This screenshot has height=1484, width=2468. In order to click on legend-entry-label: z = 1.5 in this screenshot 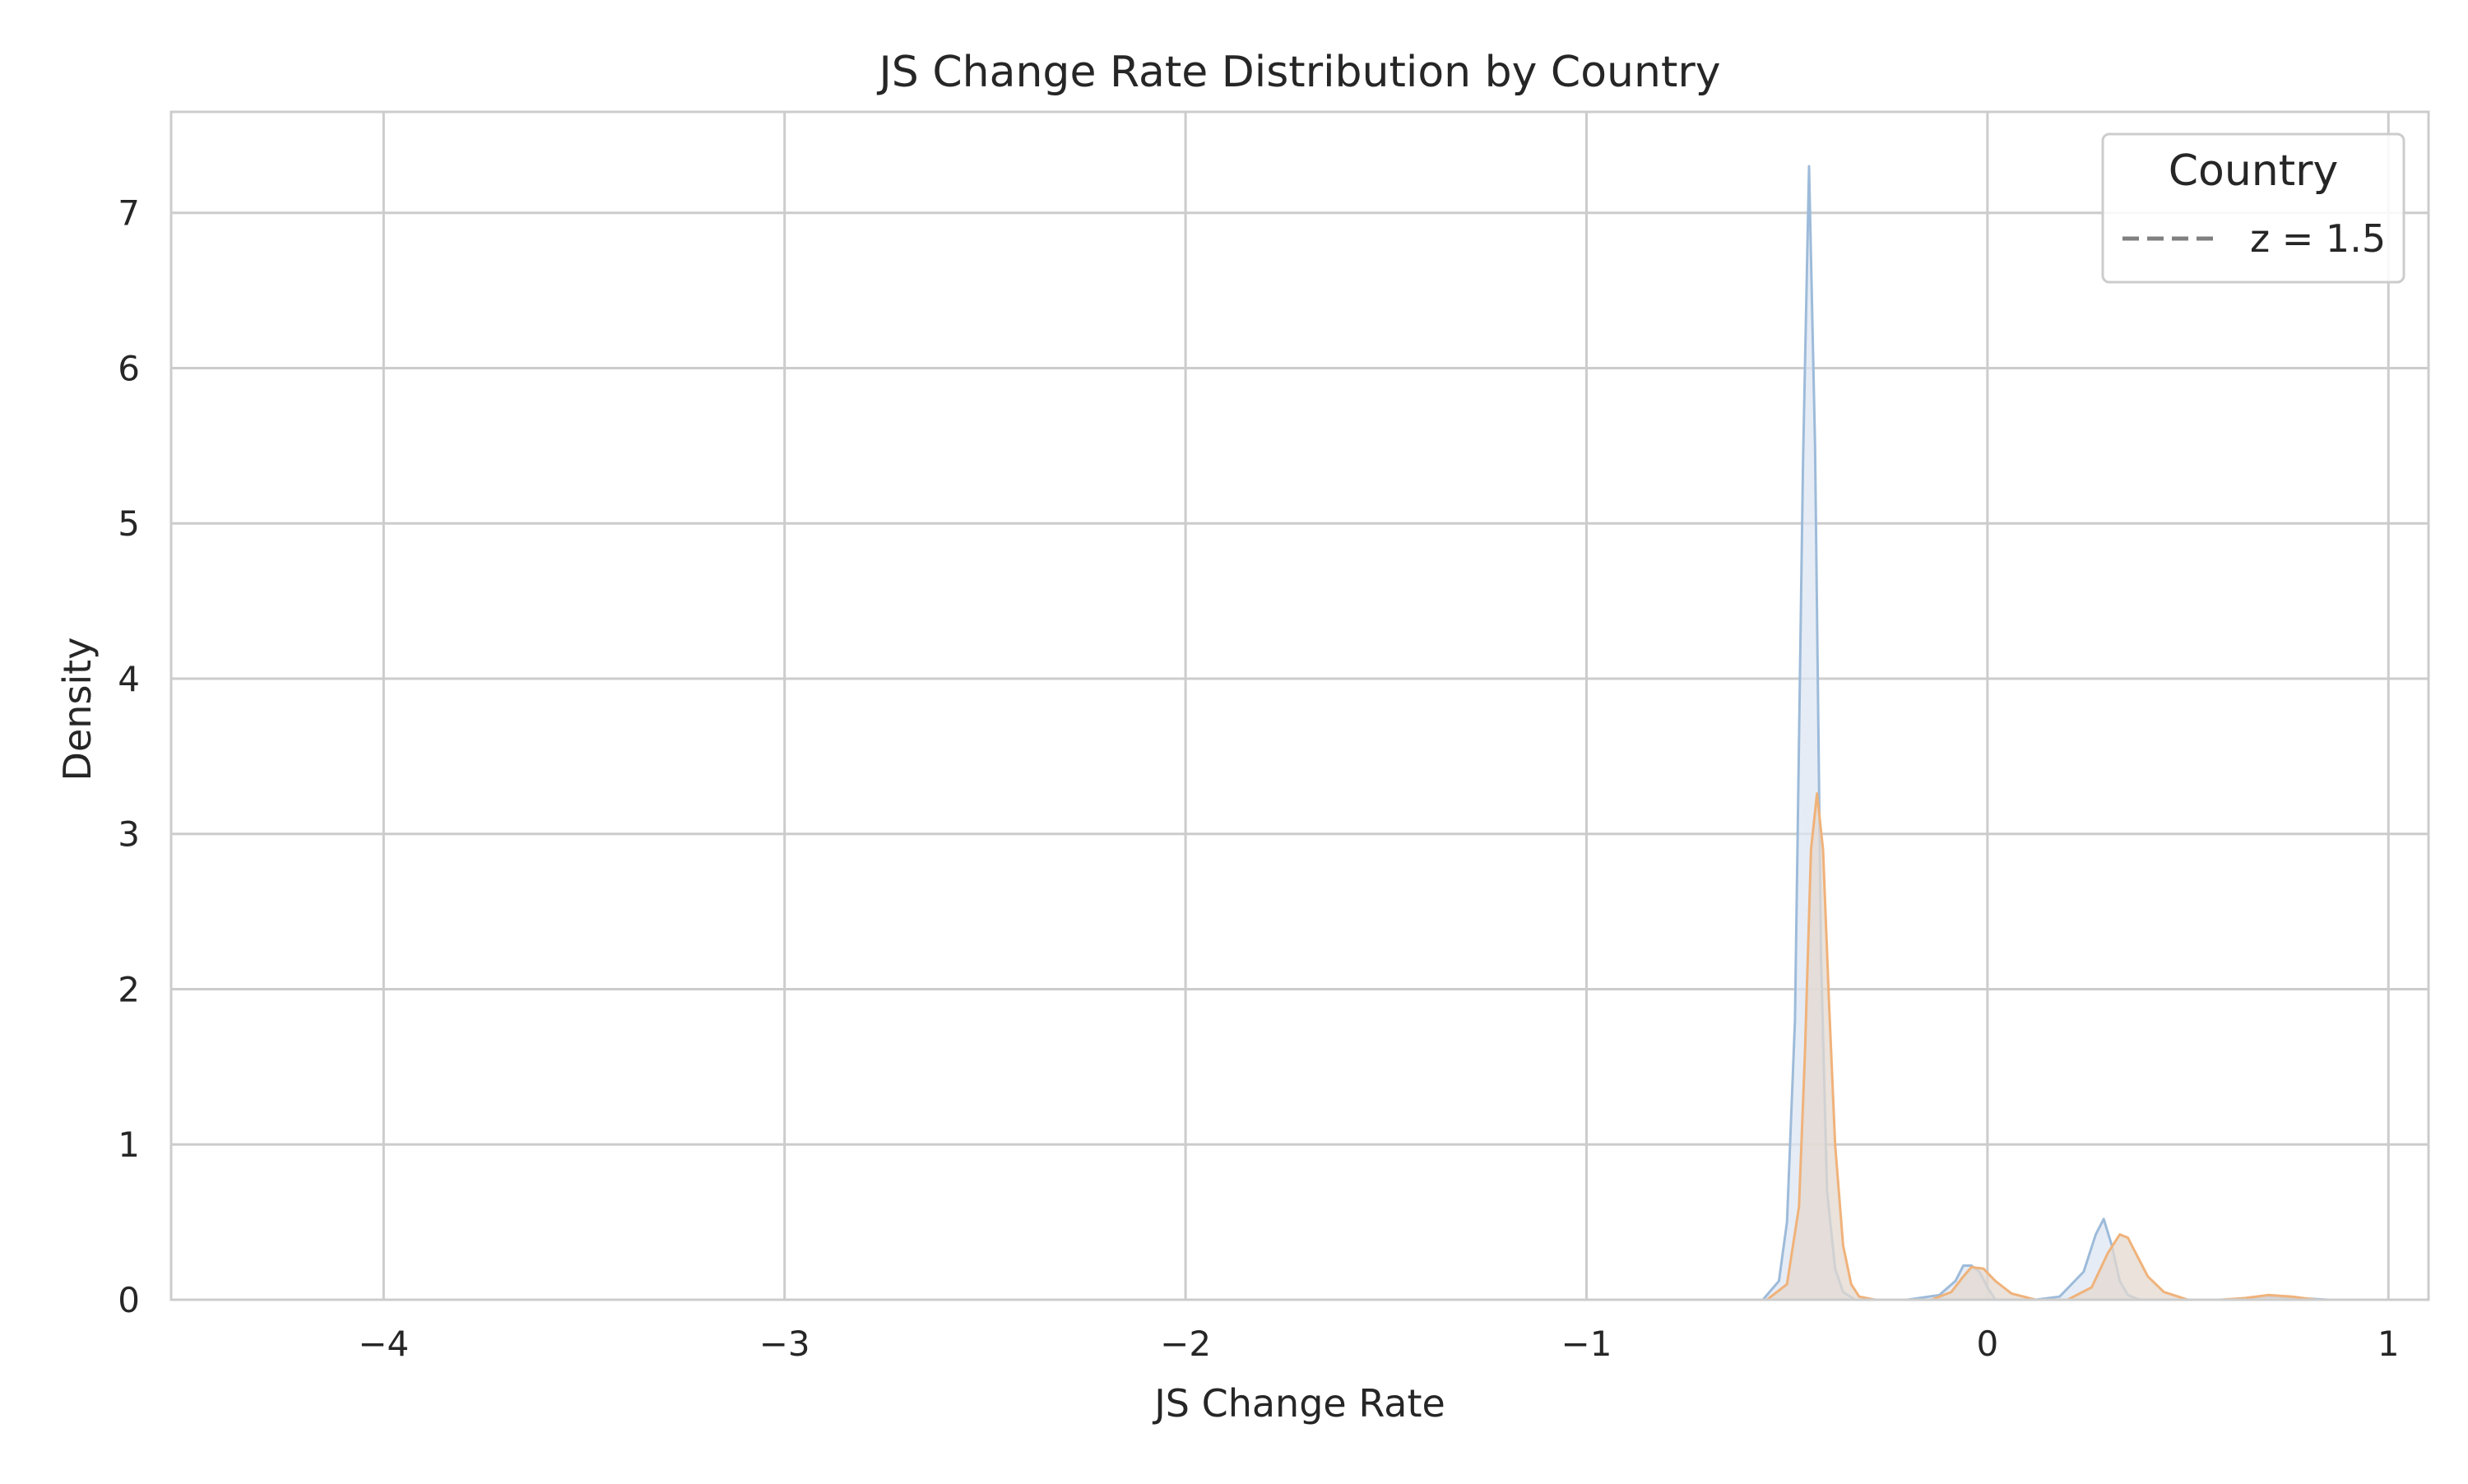, I will do `click(2318, 239)`.